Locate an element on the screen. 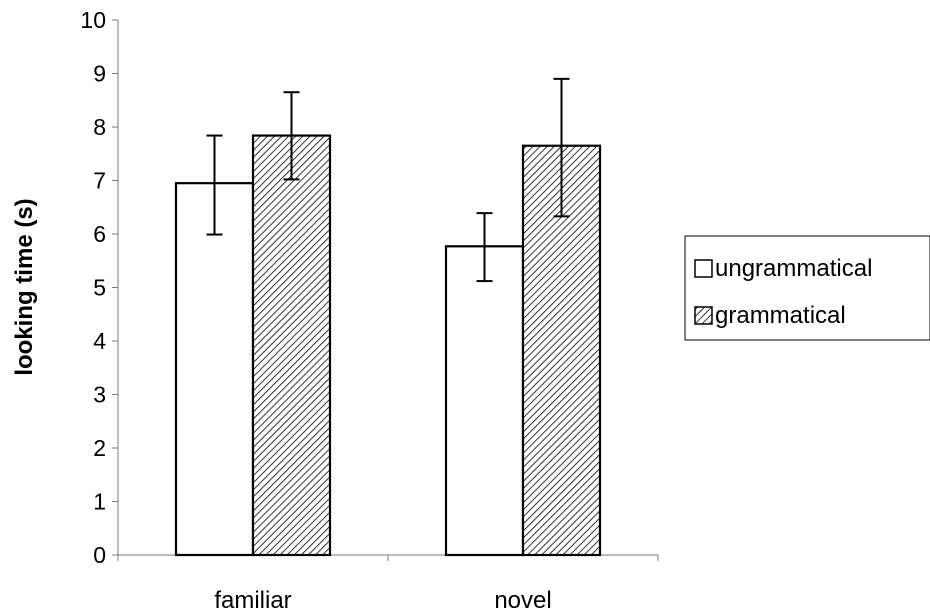  legend: ungrammatical grammatical is located at coordinates (807, 288).